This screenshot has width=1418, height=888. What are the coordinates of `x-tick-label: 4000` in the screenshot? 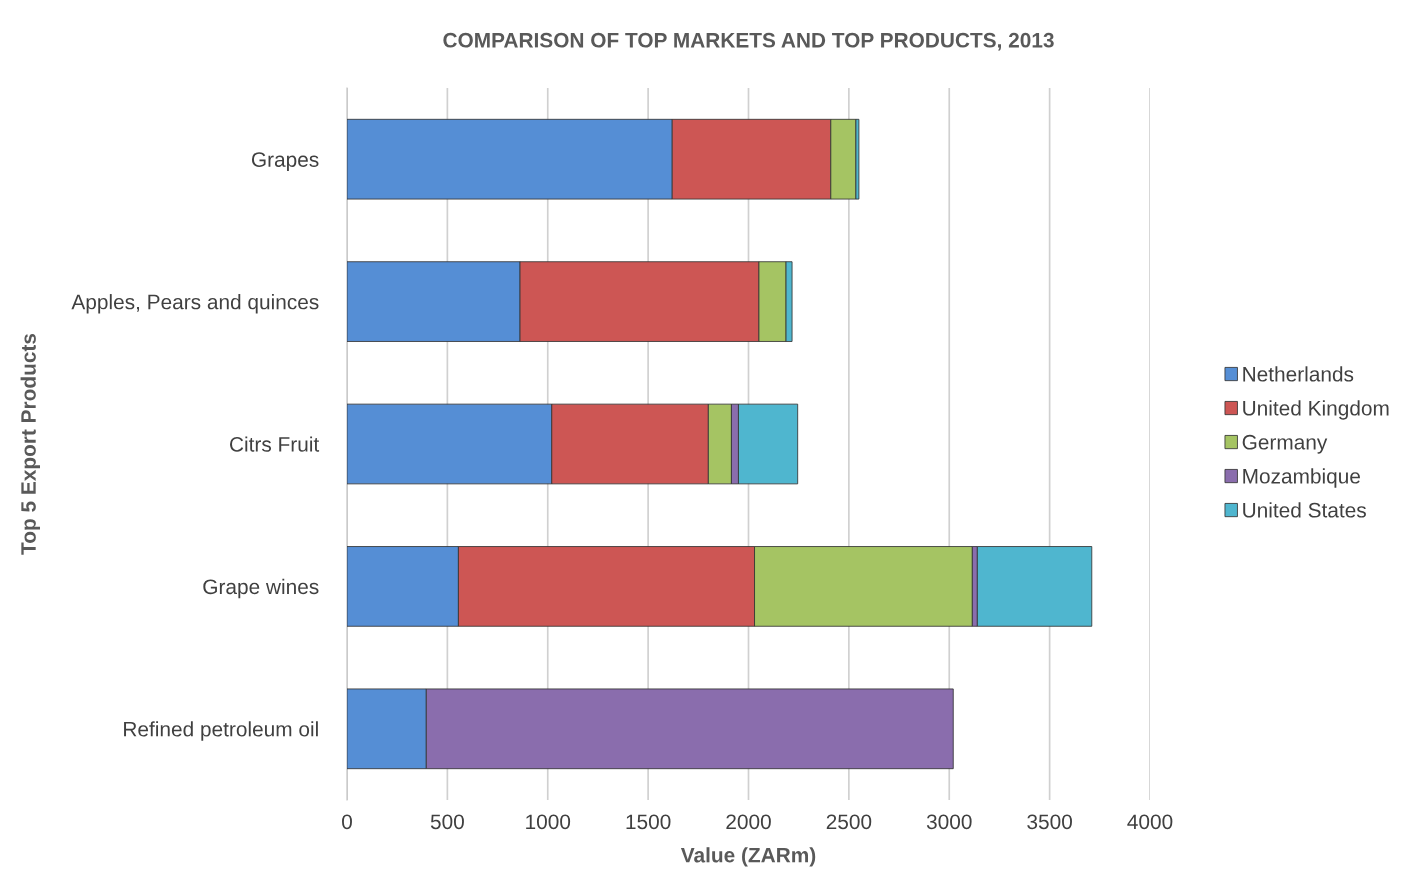 It's located at (1150, 822).